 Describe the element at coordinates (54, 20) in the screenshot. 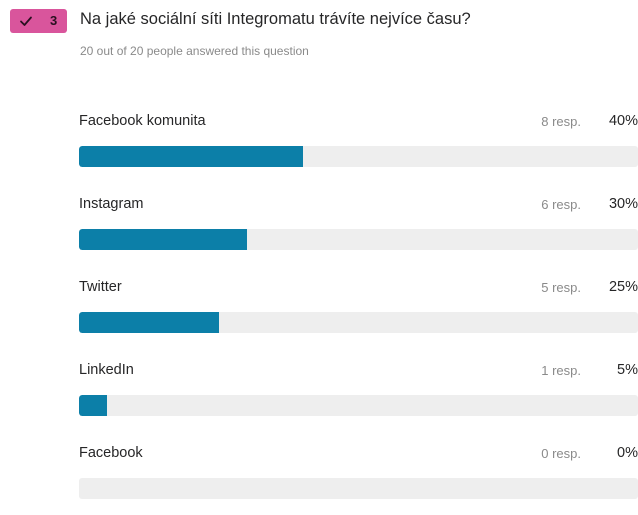

I see `question-number: 3` at that location.